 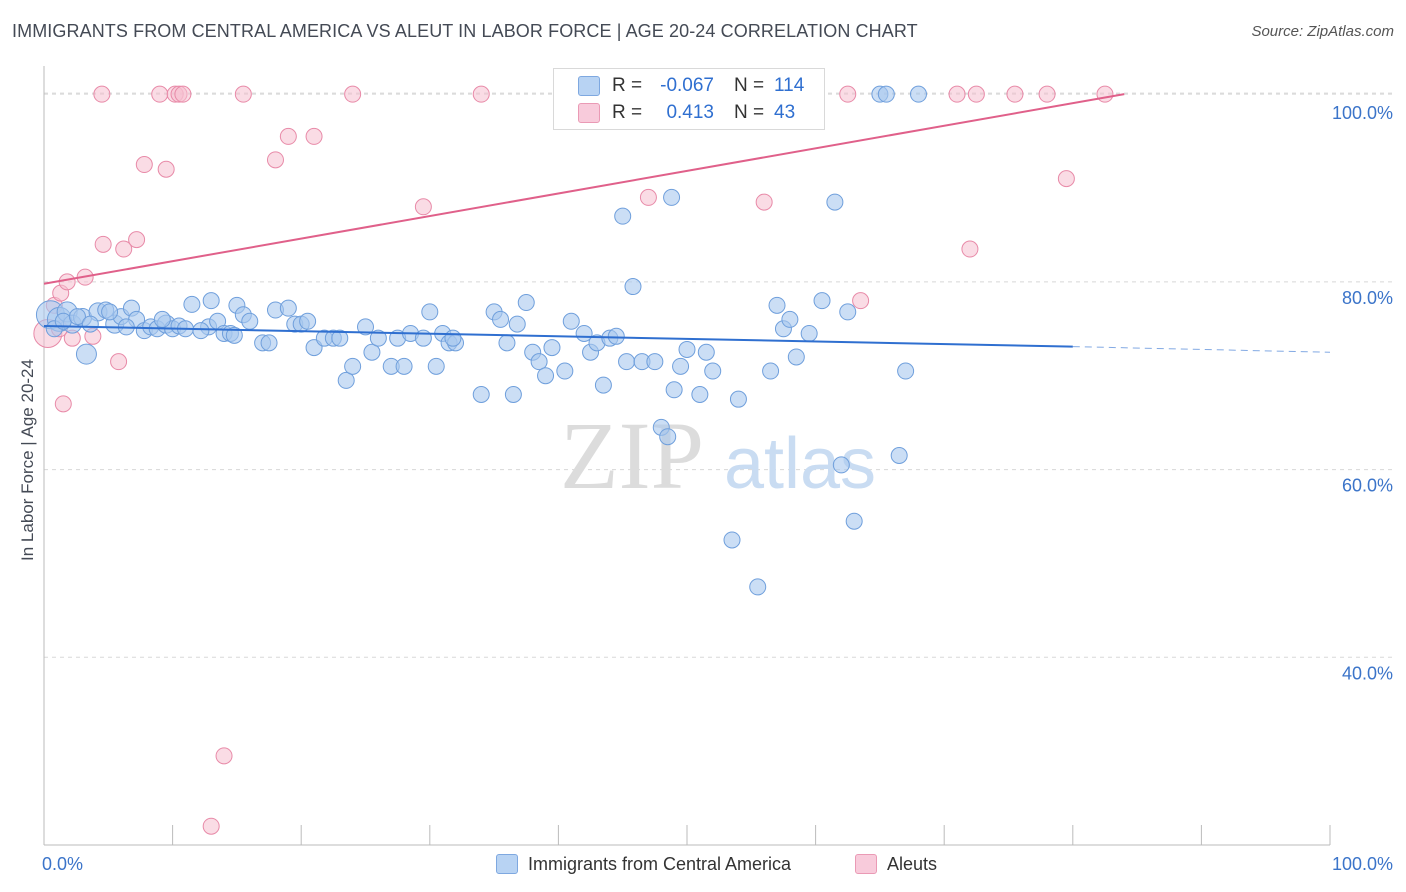 I want to click on bottom-legend-aleuts: Aleuts, so click(x=896, y=864).